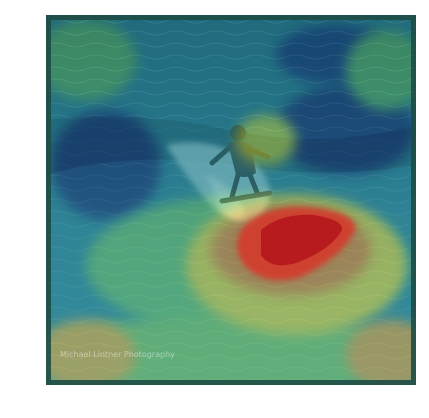  Describe the element at coordinates (296, 243) in the screenshot. I see `heat-peak-region` at that location.